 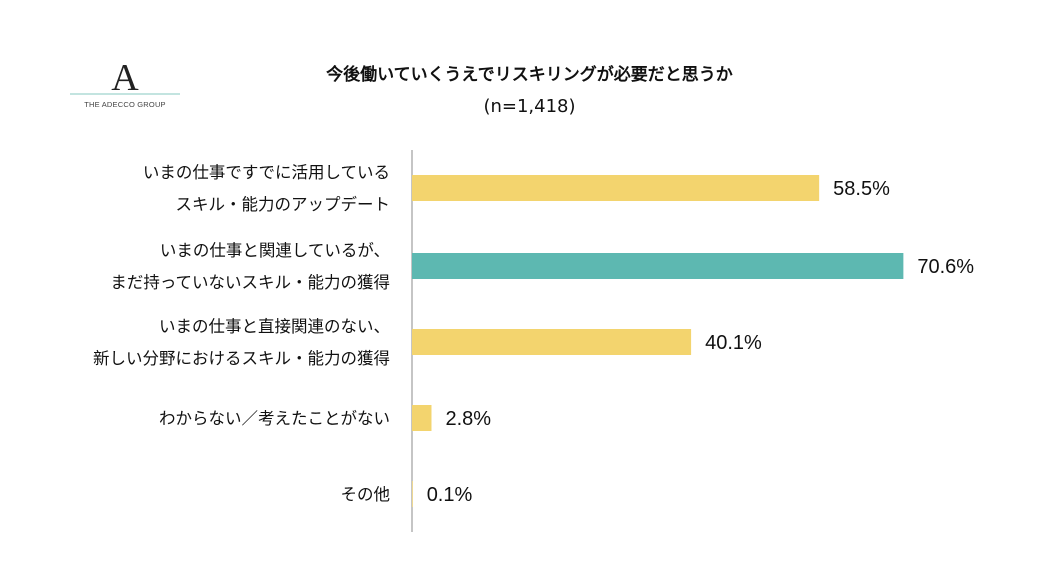 I want to click on category-label-0-line-0: いまの仕事ですでに活用している, so click(x=266, y=172).